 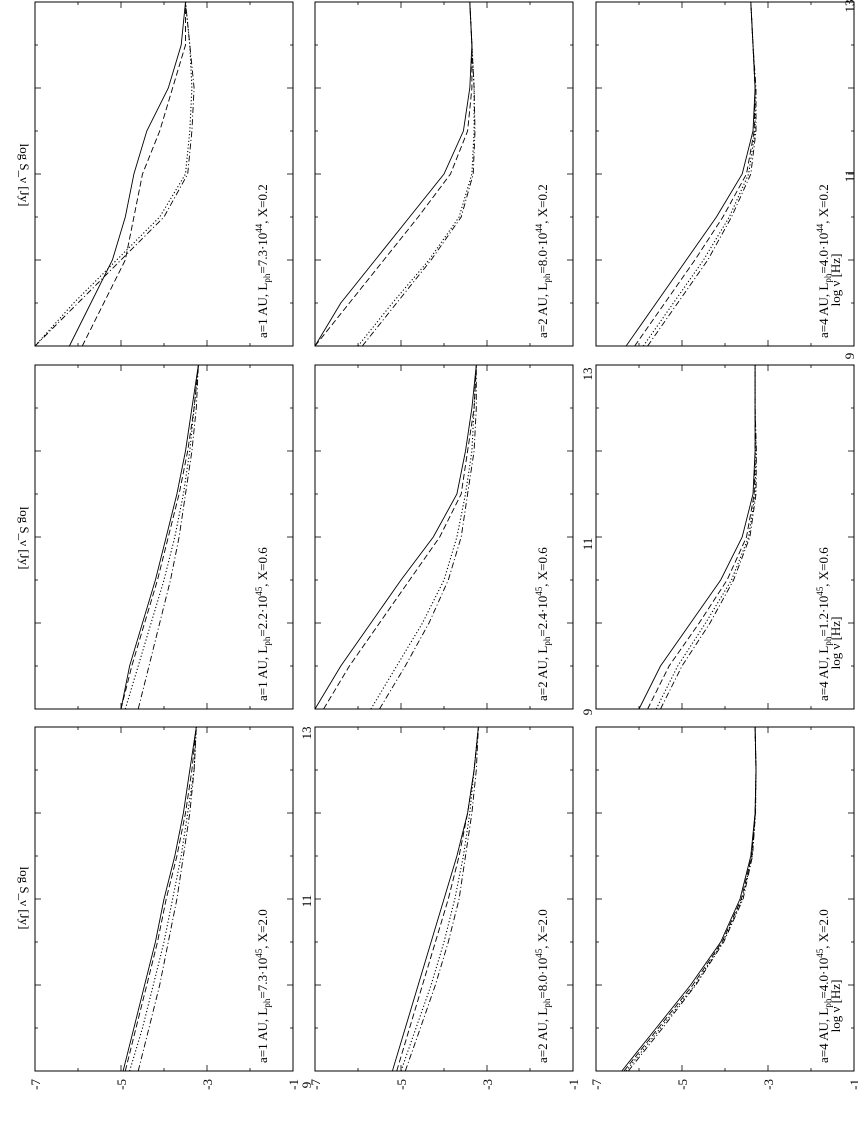 I want to click on panel-3: a=1 AU, Lph=7.3·1045, X=2.0 -1 -3 -5 -7, so click(x=164, y=908).